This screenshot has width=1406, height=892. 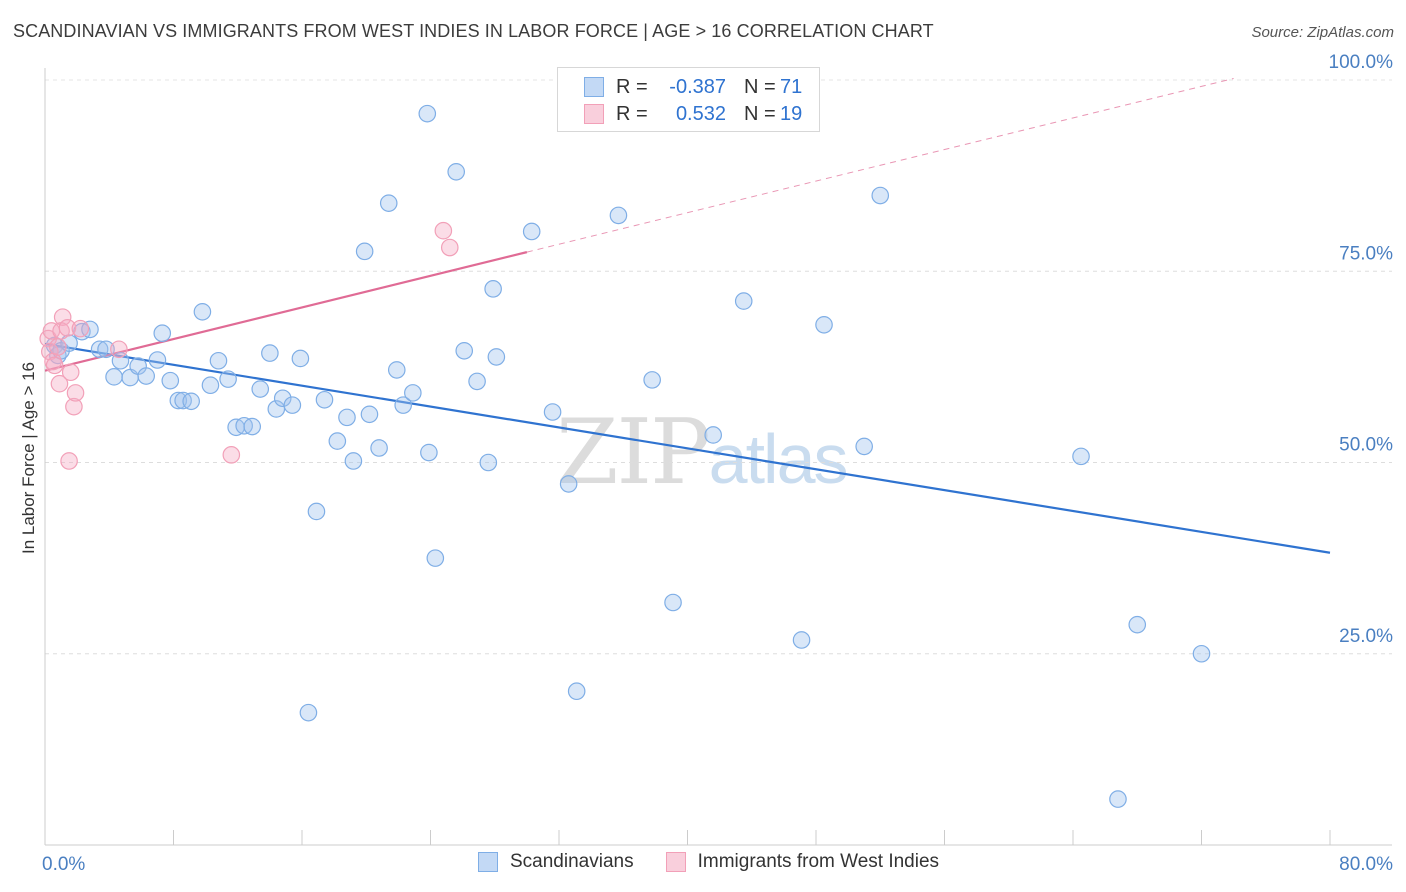 What do you see at coordinates (818, 861) in the screenshot?
I see `legend-label: Immigrants from West Indies` at bounding box center [818, 861].